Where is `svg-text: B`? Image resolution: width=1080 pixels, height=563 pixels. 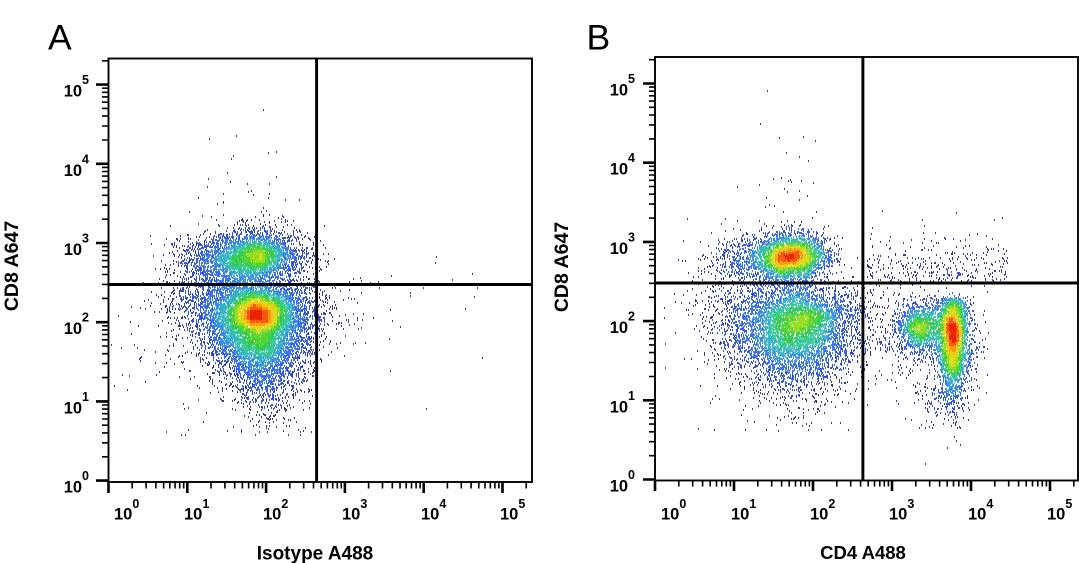 svg-text: B is located at coordinates (599, 38).